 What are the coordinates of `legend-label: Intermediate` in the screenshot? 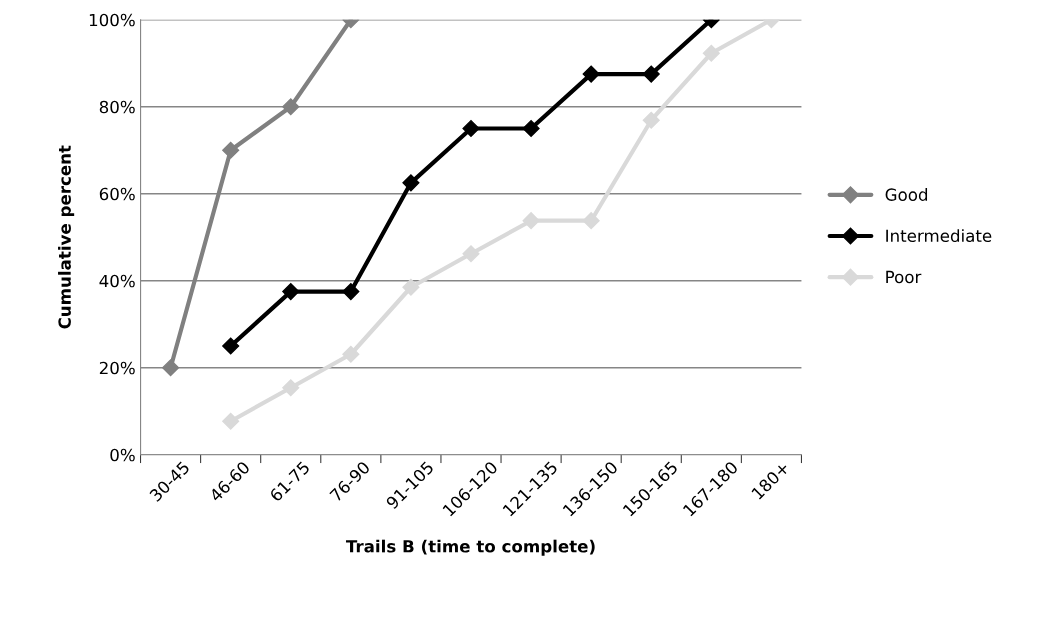 It's located at (939, 236).